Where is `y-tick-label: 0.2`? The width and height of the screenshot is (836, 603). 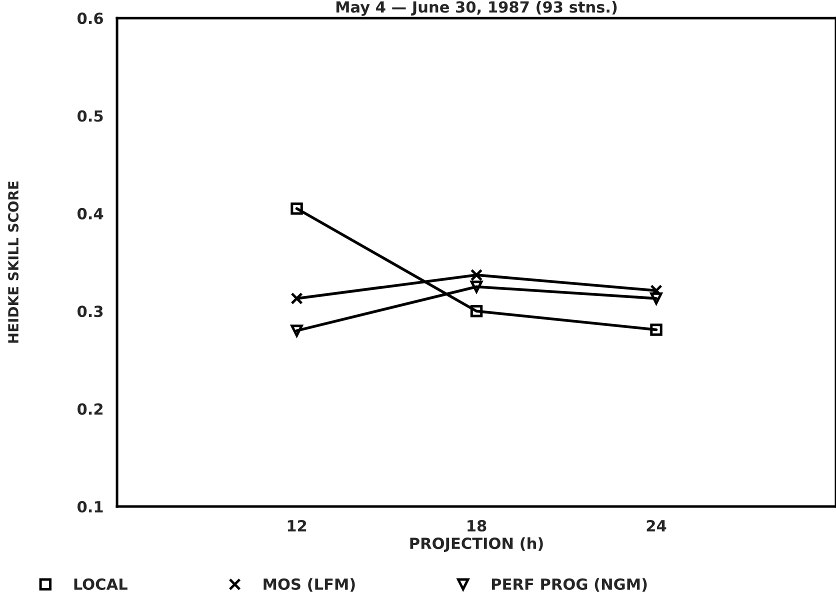
y-tick-label: 0.2 is located at coordinates (90, 409).